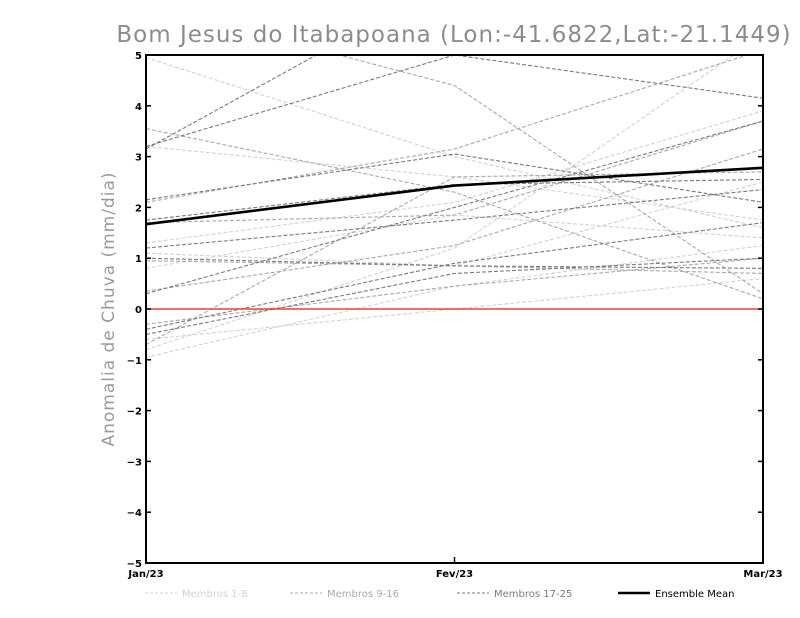  Describe the element at coordinates (363, 594) in the screenshot. I see `legend-label: Membros 9-16` at that location.